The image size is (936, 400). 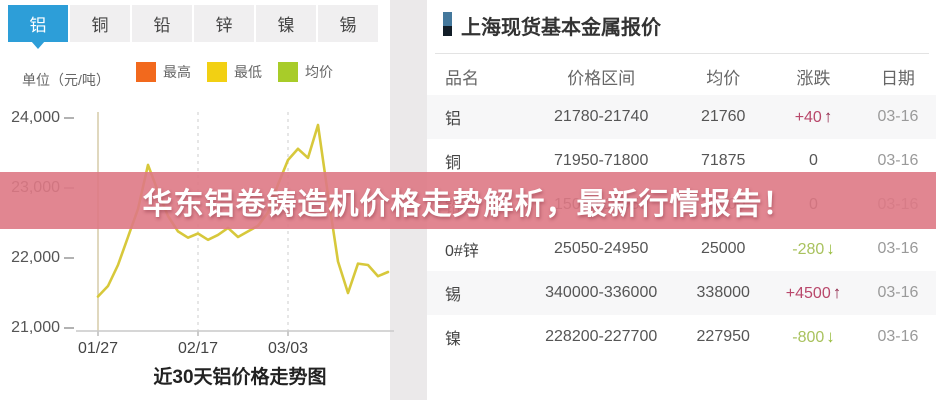 What do you see at coordinates (193, 27) in the screenshot?
I see `metal-tabbar: 铝铜铅锌镍锡` at bounding box center [193, 27].